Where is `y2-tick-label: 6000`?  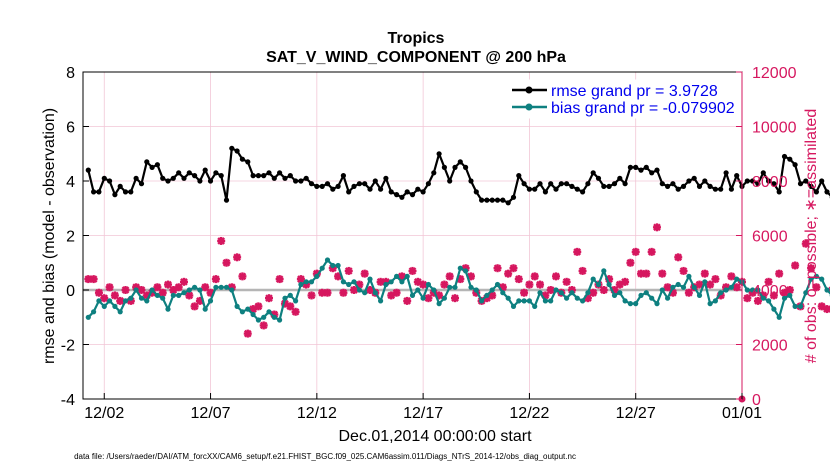
y2-tick-label: 6000 is located at coordinates (770, 237).